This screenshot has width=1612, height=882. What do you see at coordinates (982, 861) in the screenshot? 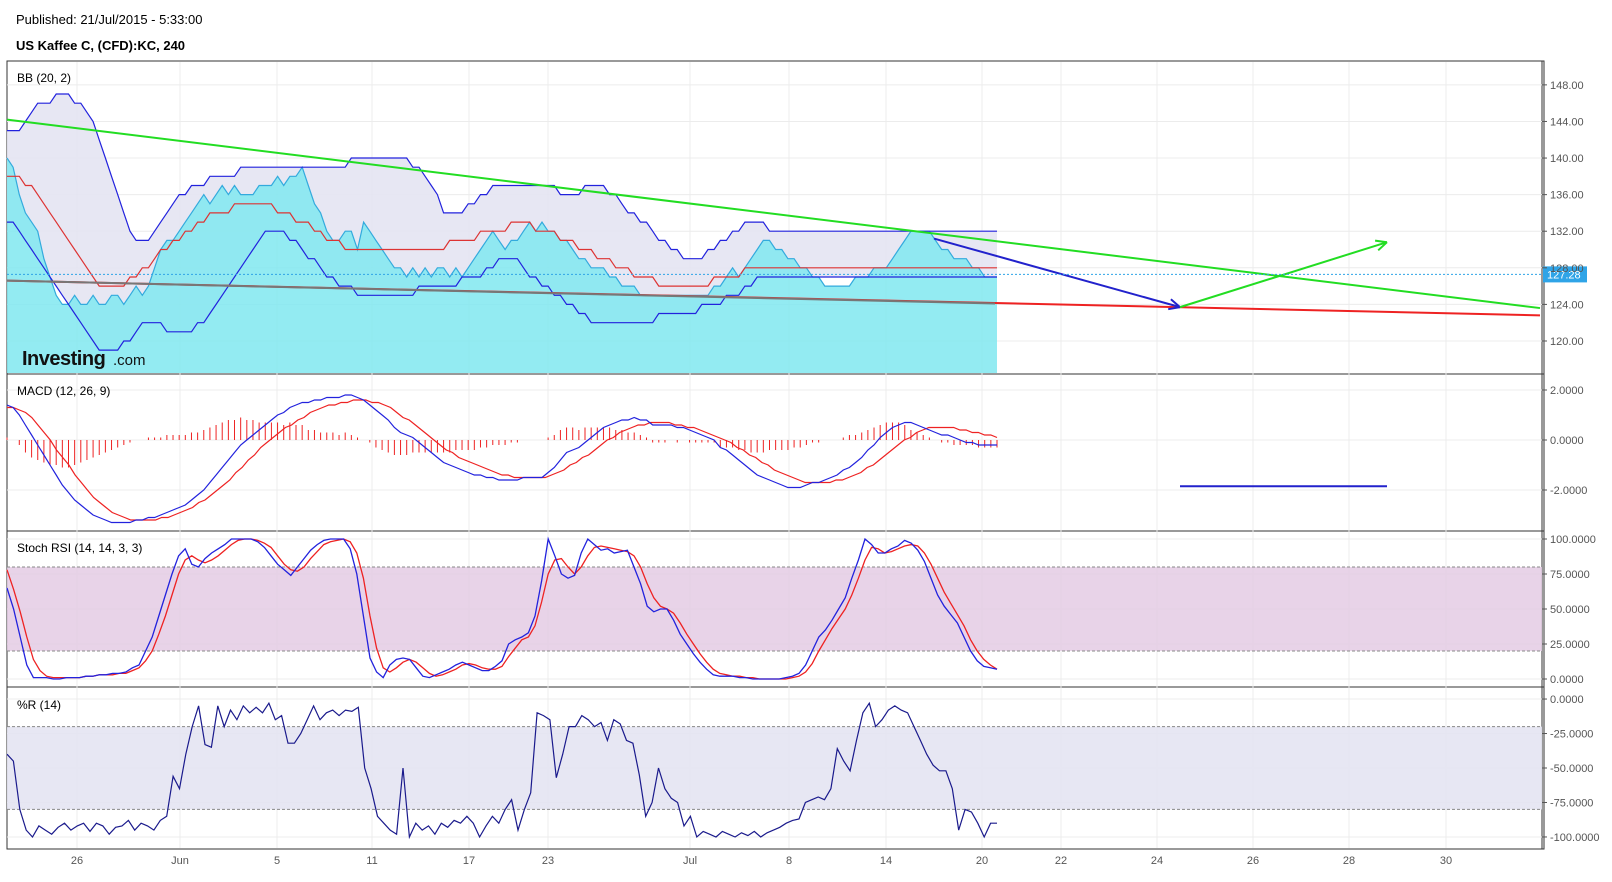
I see `x-tick-label: 20` at bounding box center [982, 861].